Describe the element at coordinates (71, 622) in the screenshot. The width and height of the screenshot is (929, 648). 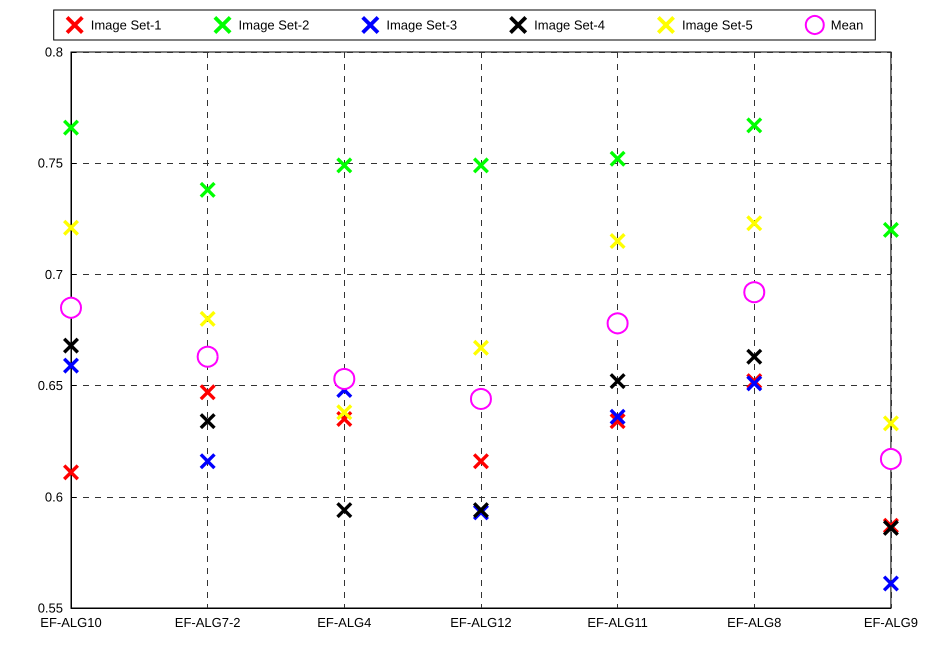
I see `x-tick-label: EF-ALG10` at that location.